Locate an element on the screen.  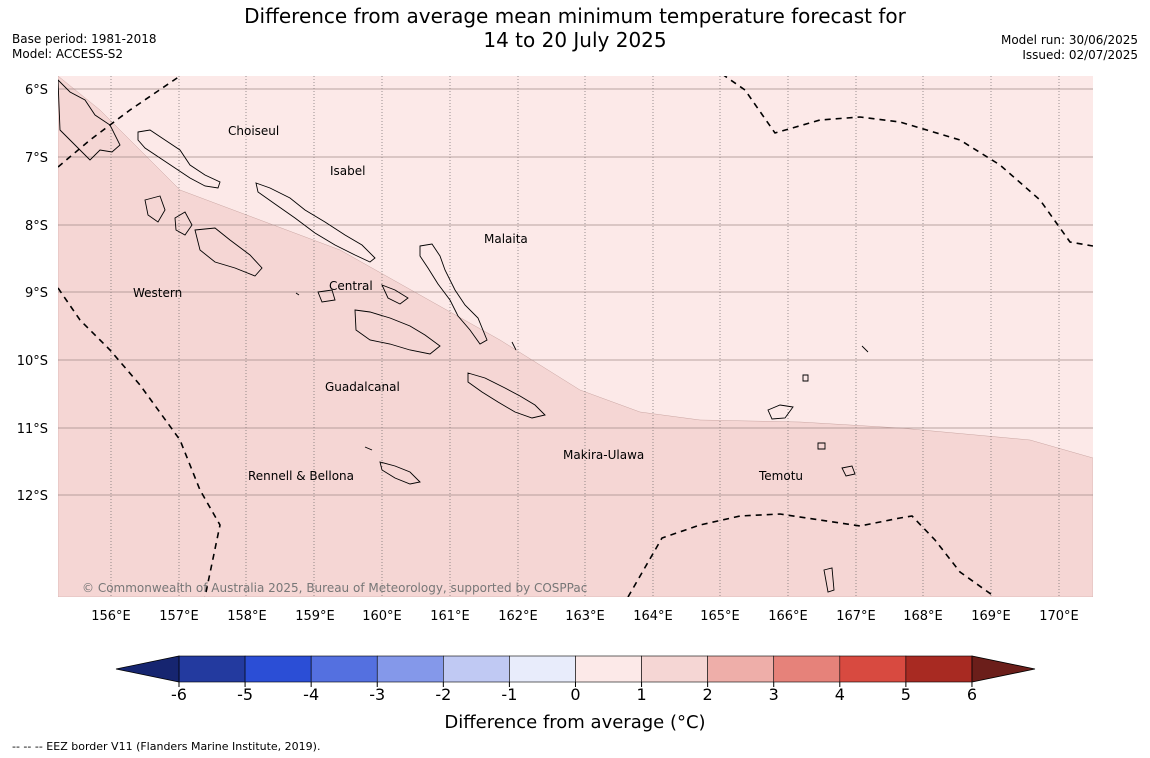
lon-label: 163°E is located at coordinates (585, 616).